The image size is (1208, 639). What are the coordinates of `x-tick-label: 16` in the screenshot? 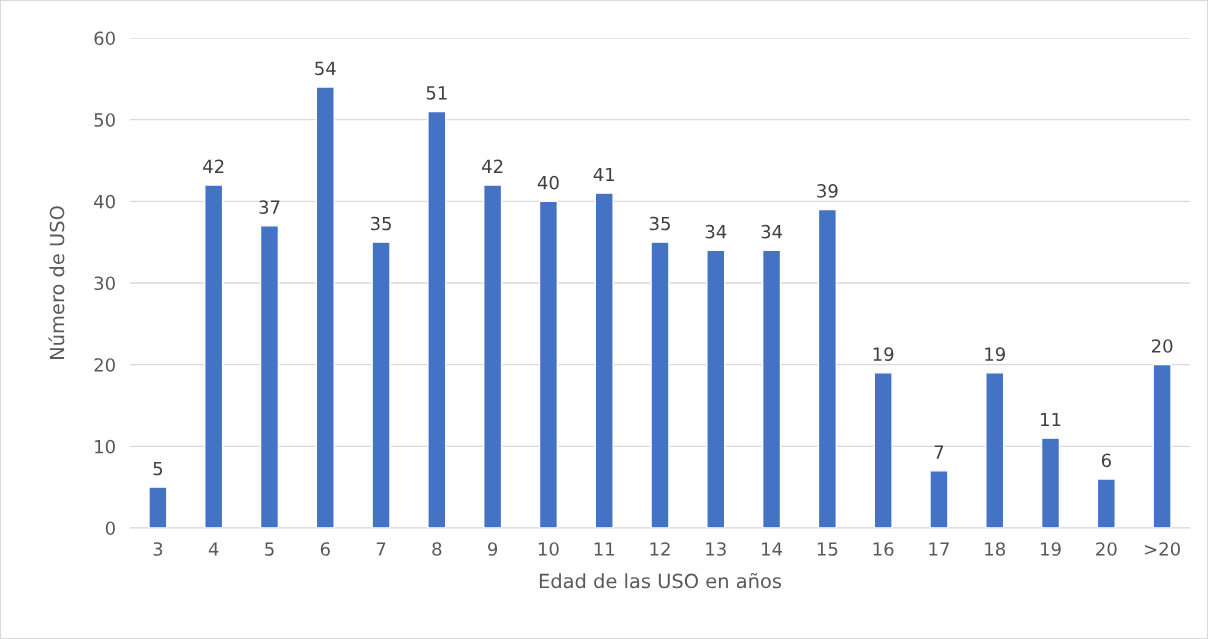 It's located at (883, 549).